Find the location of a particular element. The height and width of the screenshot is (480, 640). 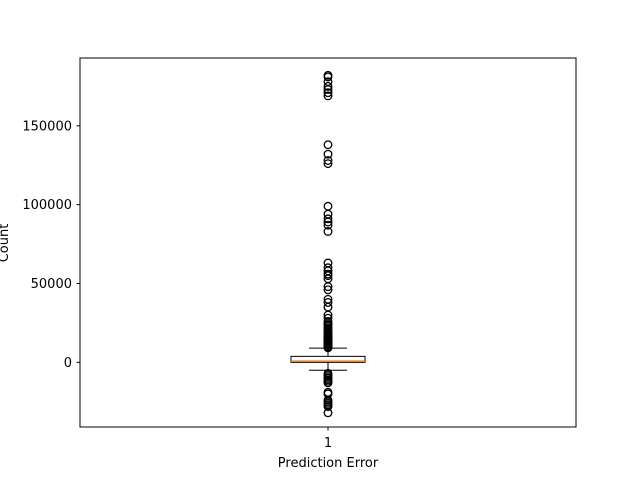

y-tick-label: 50000 is located at coordinates (51, 284).